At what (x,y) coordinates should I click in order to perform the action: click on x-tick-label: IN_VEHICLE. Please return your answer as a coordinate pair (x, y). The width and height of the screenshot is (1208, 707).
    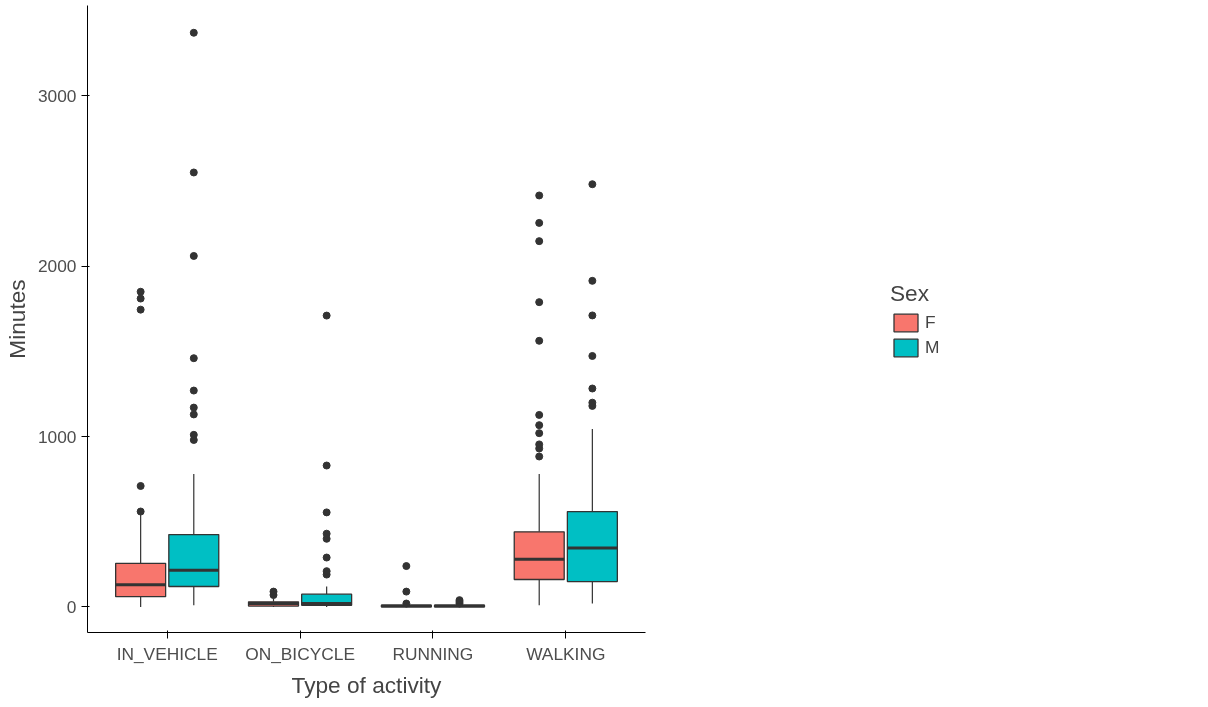
    Looking at the image, I should click on (167, 653).